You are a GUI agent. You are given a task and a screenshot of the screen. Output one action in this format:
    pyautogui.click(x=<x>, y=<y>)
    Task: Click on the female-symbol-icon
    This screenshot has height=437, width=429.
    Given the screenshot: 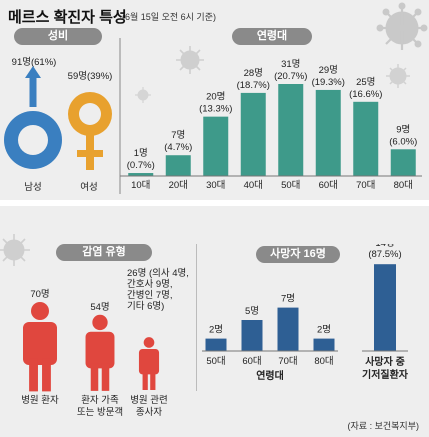 What is the action you would take?
    pyautogui.click(x=90, y=131)
    